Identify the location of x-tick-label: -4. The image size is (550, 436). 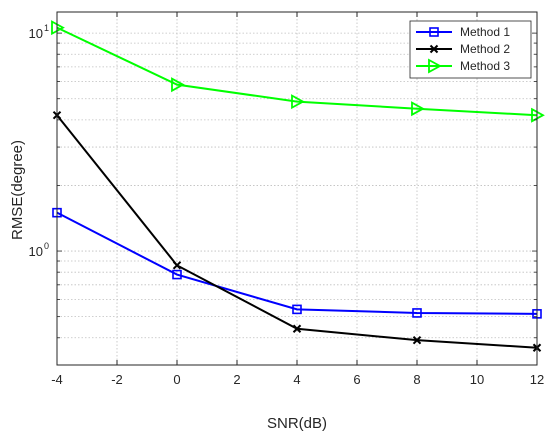
(57, 379).